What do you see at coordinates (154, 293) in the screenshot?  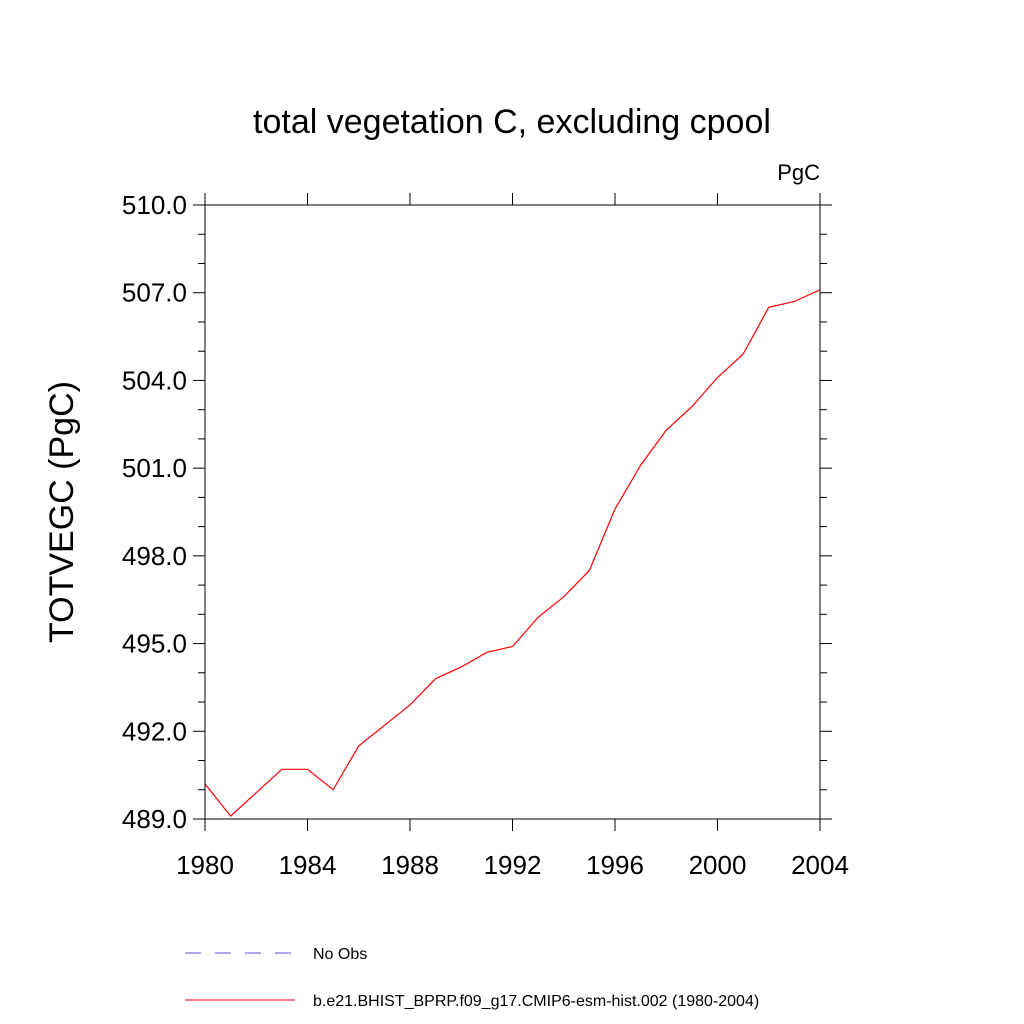 I see `y-tick-label: 507.0` at bounding box center [154, 293].